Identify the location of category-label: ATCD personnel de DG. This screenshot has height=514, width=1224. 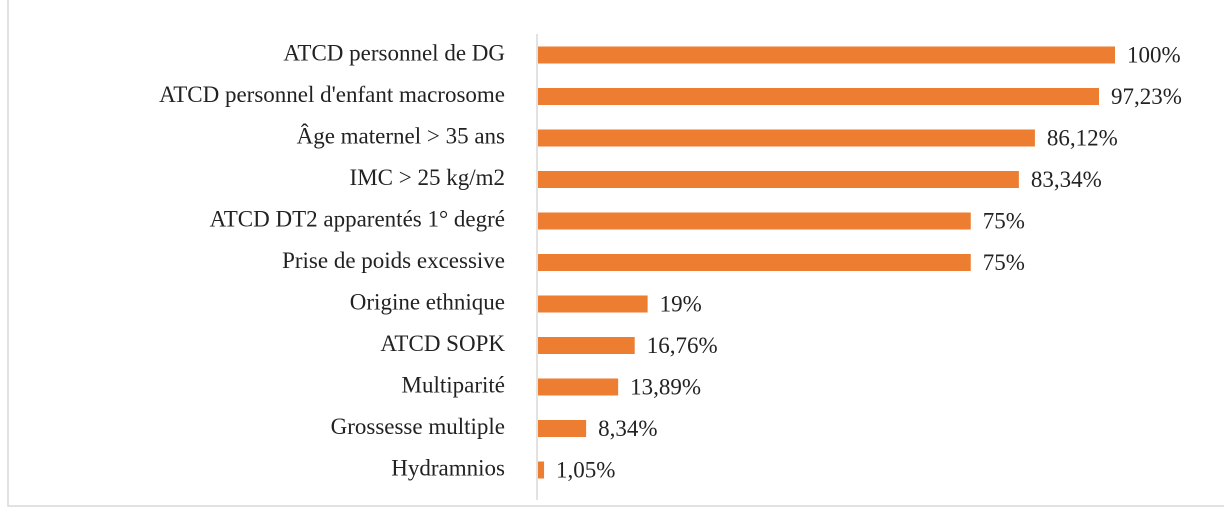
(394, 52).